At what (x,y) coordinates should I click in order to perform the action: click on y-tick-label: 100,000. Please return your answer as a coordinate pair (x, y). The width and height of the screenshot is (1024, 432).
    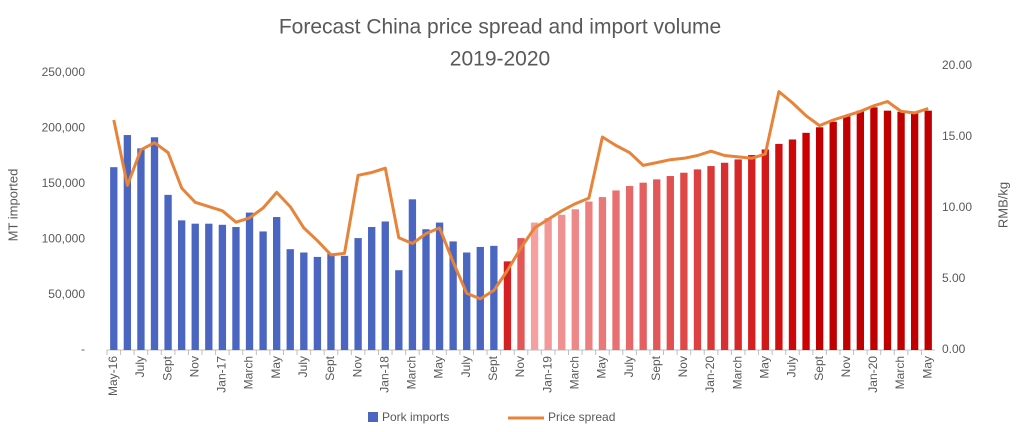
    Looking at the image, I should click on (64, 238).